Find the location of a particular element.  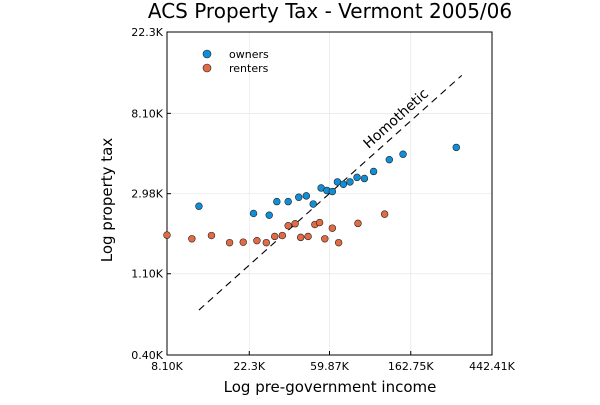

chart-title: ACS Property Tax - Vermont 2005/06 is located at coordinates (330, 11).